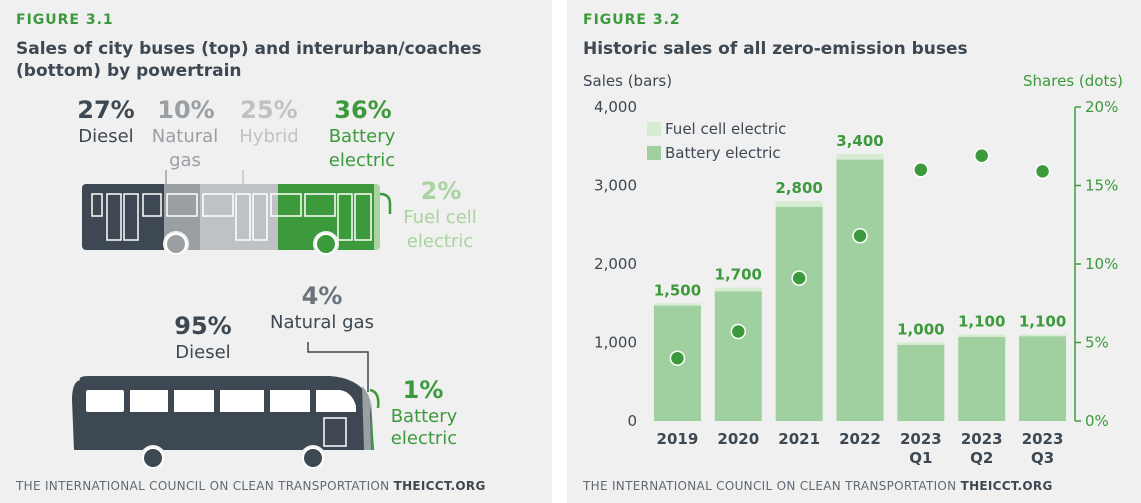  I want to click on city-battery-label-2: electric, so click(362, 160).